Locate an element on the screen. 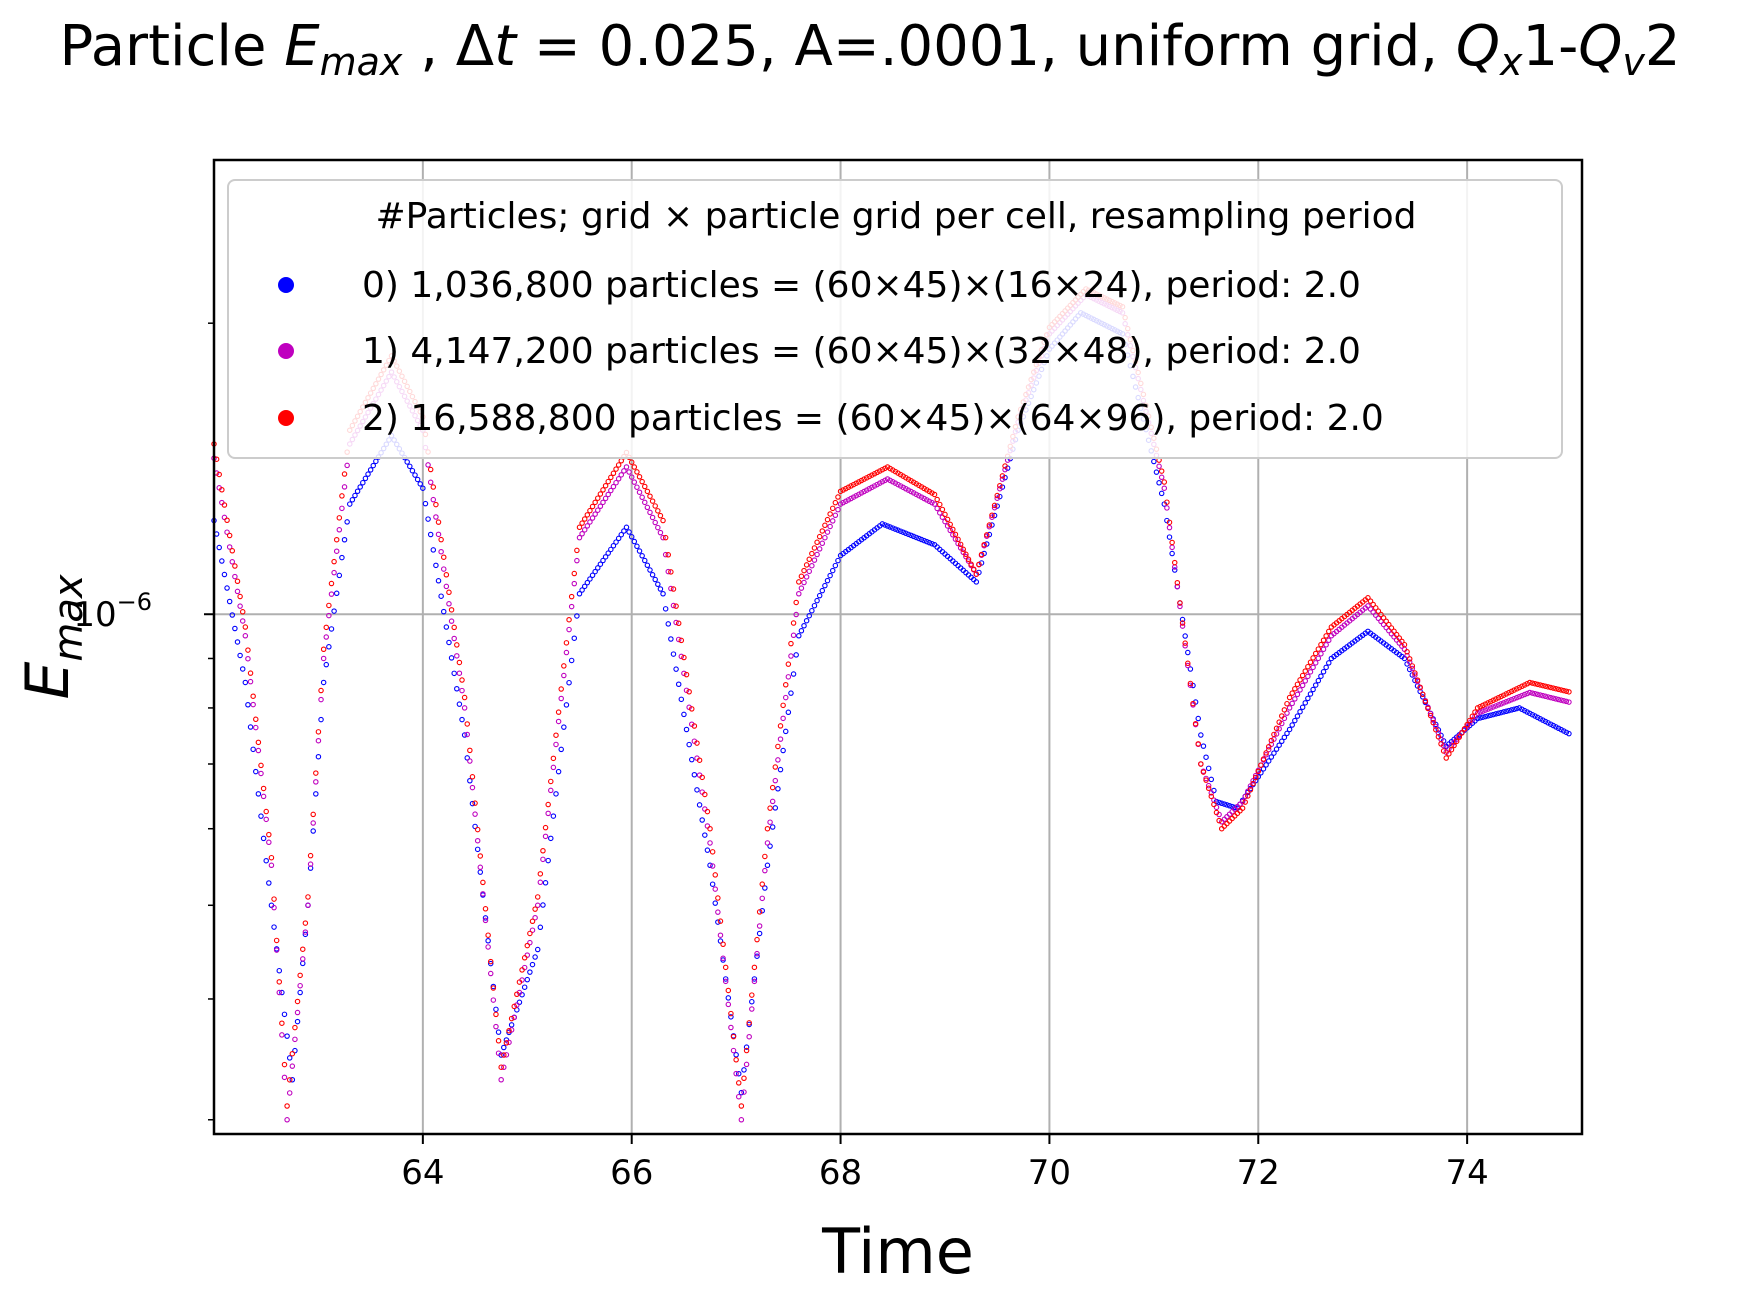 Image resolution: width=1740 pixels, height=1304 pixels. x-tick-label-66: 66 is located at coordinates (631, 1173).